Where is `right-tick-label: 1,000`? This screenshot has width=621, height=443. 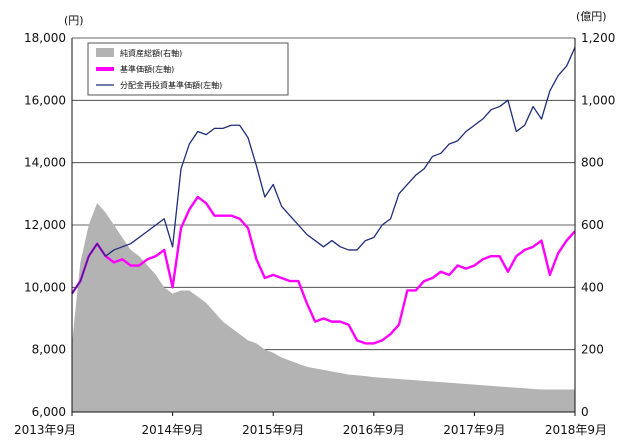 right-tick-label: 1,000 is located at coordinates (598, 100).